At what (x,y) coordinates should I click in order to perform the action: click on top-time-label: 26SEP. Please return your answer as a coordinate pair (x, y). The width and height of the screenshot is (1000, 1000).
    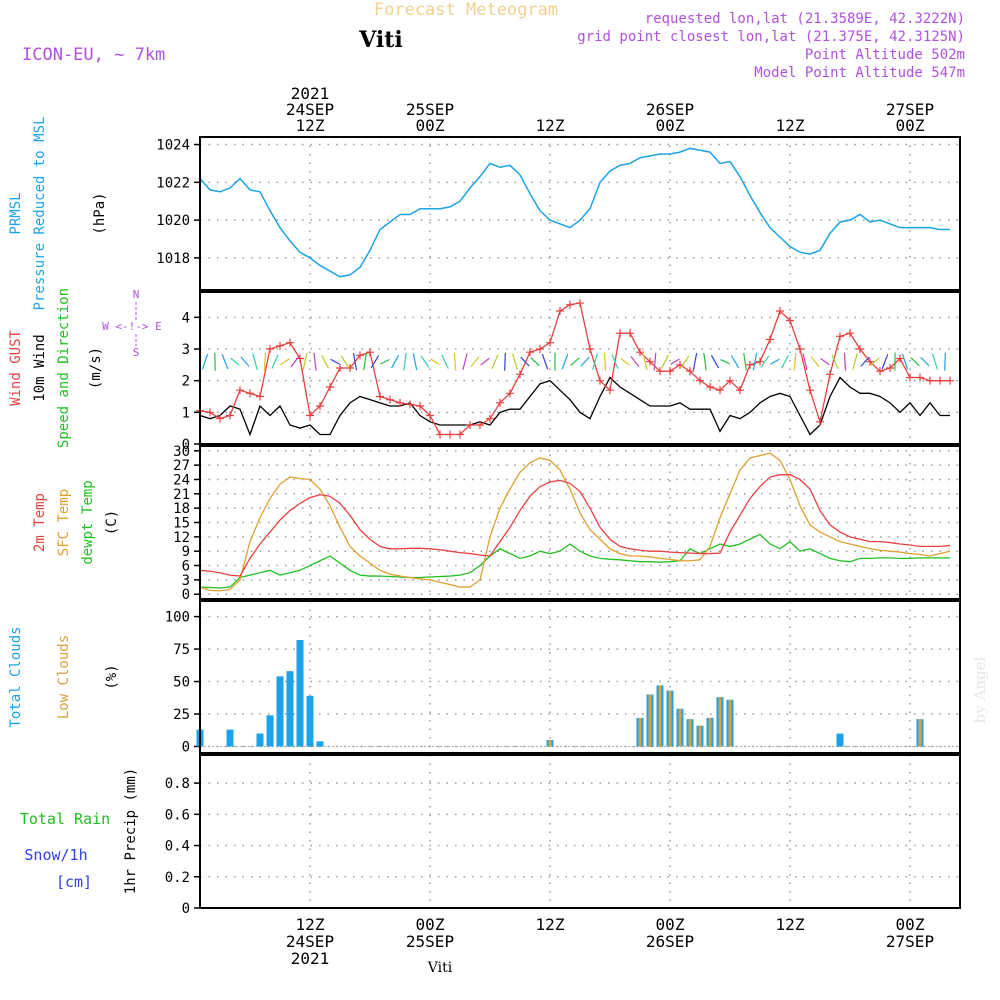
    Looking at the image, I should click on (670, 109).